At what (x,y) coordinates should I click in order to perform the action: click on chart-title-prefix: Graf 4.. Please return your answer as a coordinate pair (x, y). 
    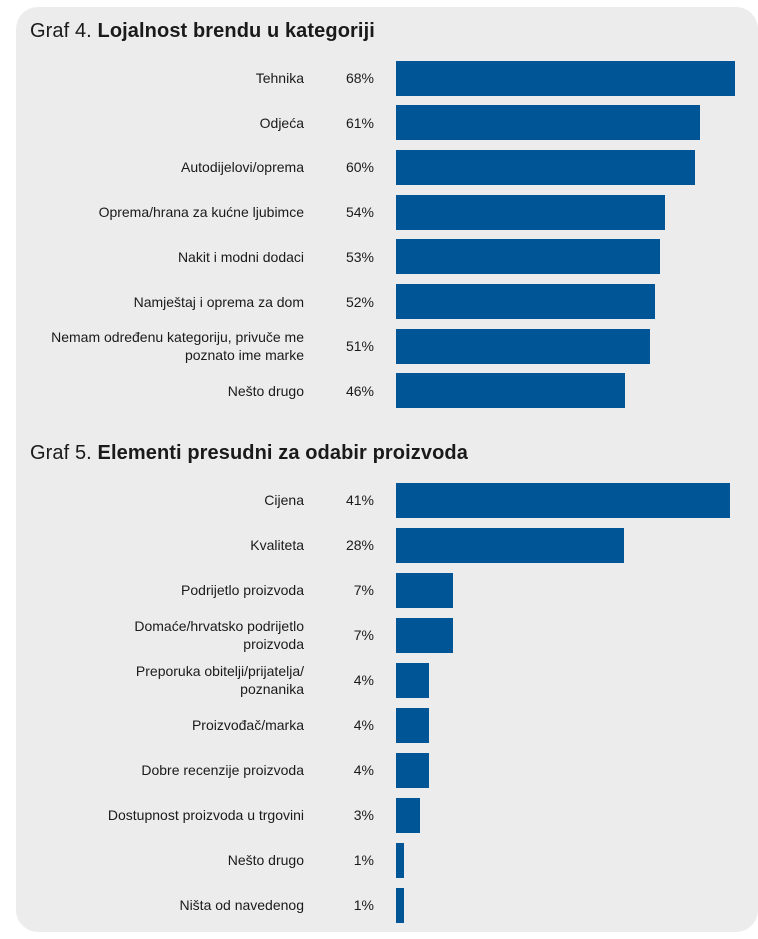
    Looking at the image, I should click on (61, 31).